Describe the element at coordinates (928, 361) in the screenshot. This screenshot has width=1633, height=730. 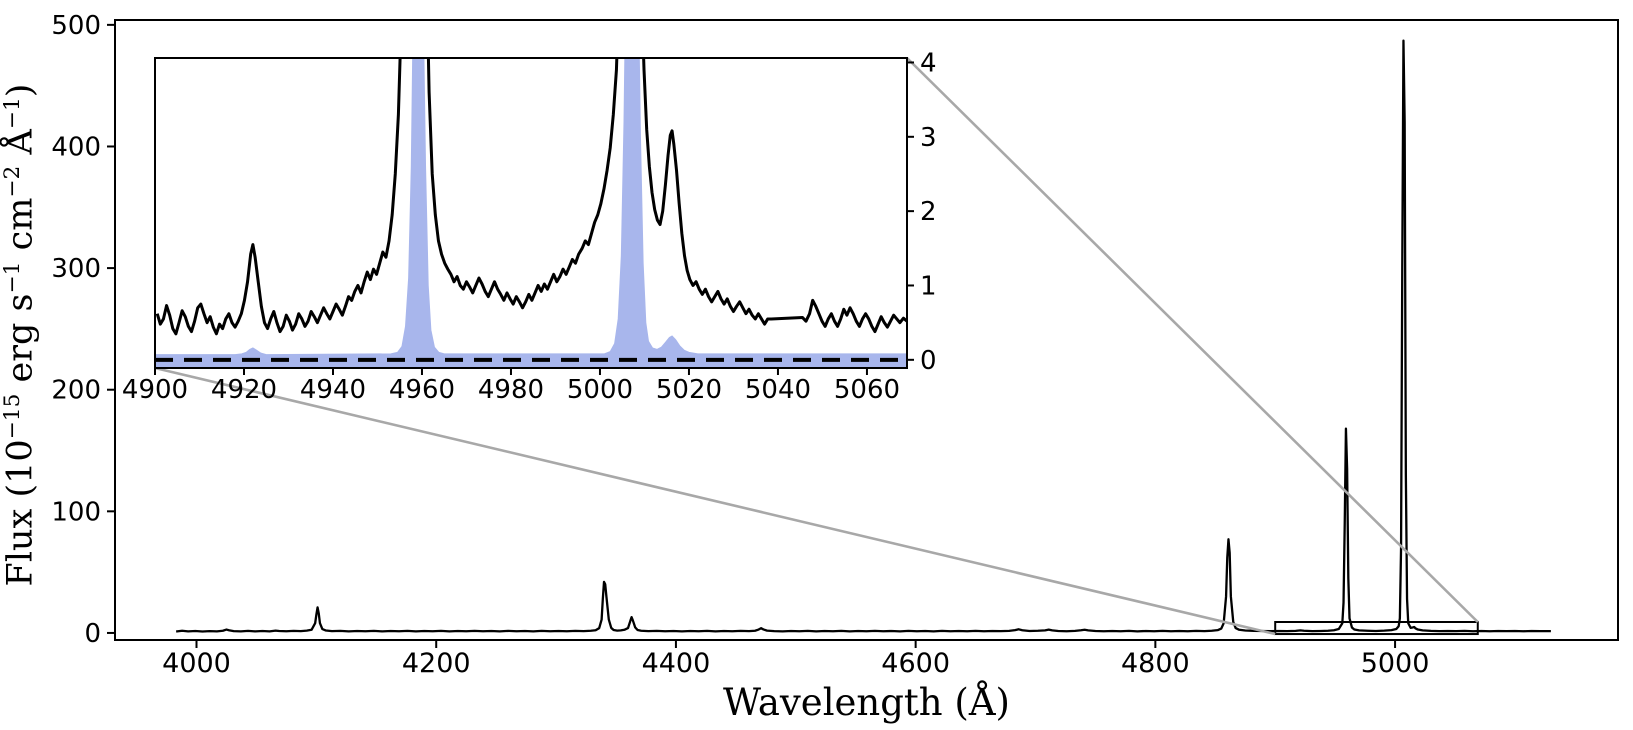
I see `inset-y-tick-label: 0` at that location.